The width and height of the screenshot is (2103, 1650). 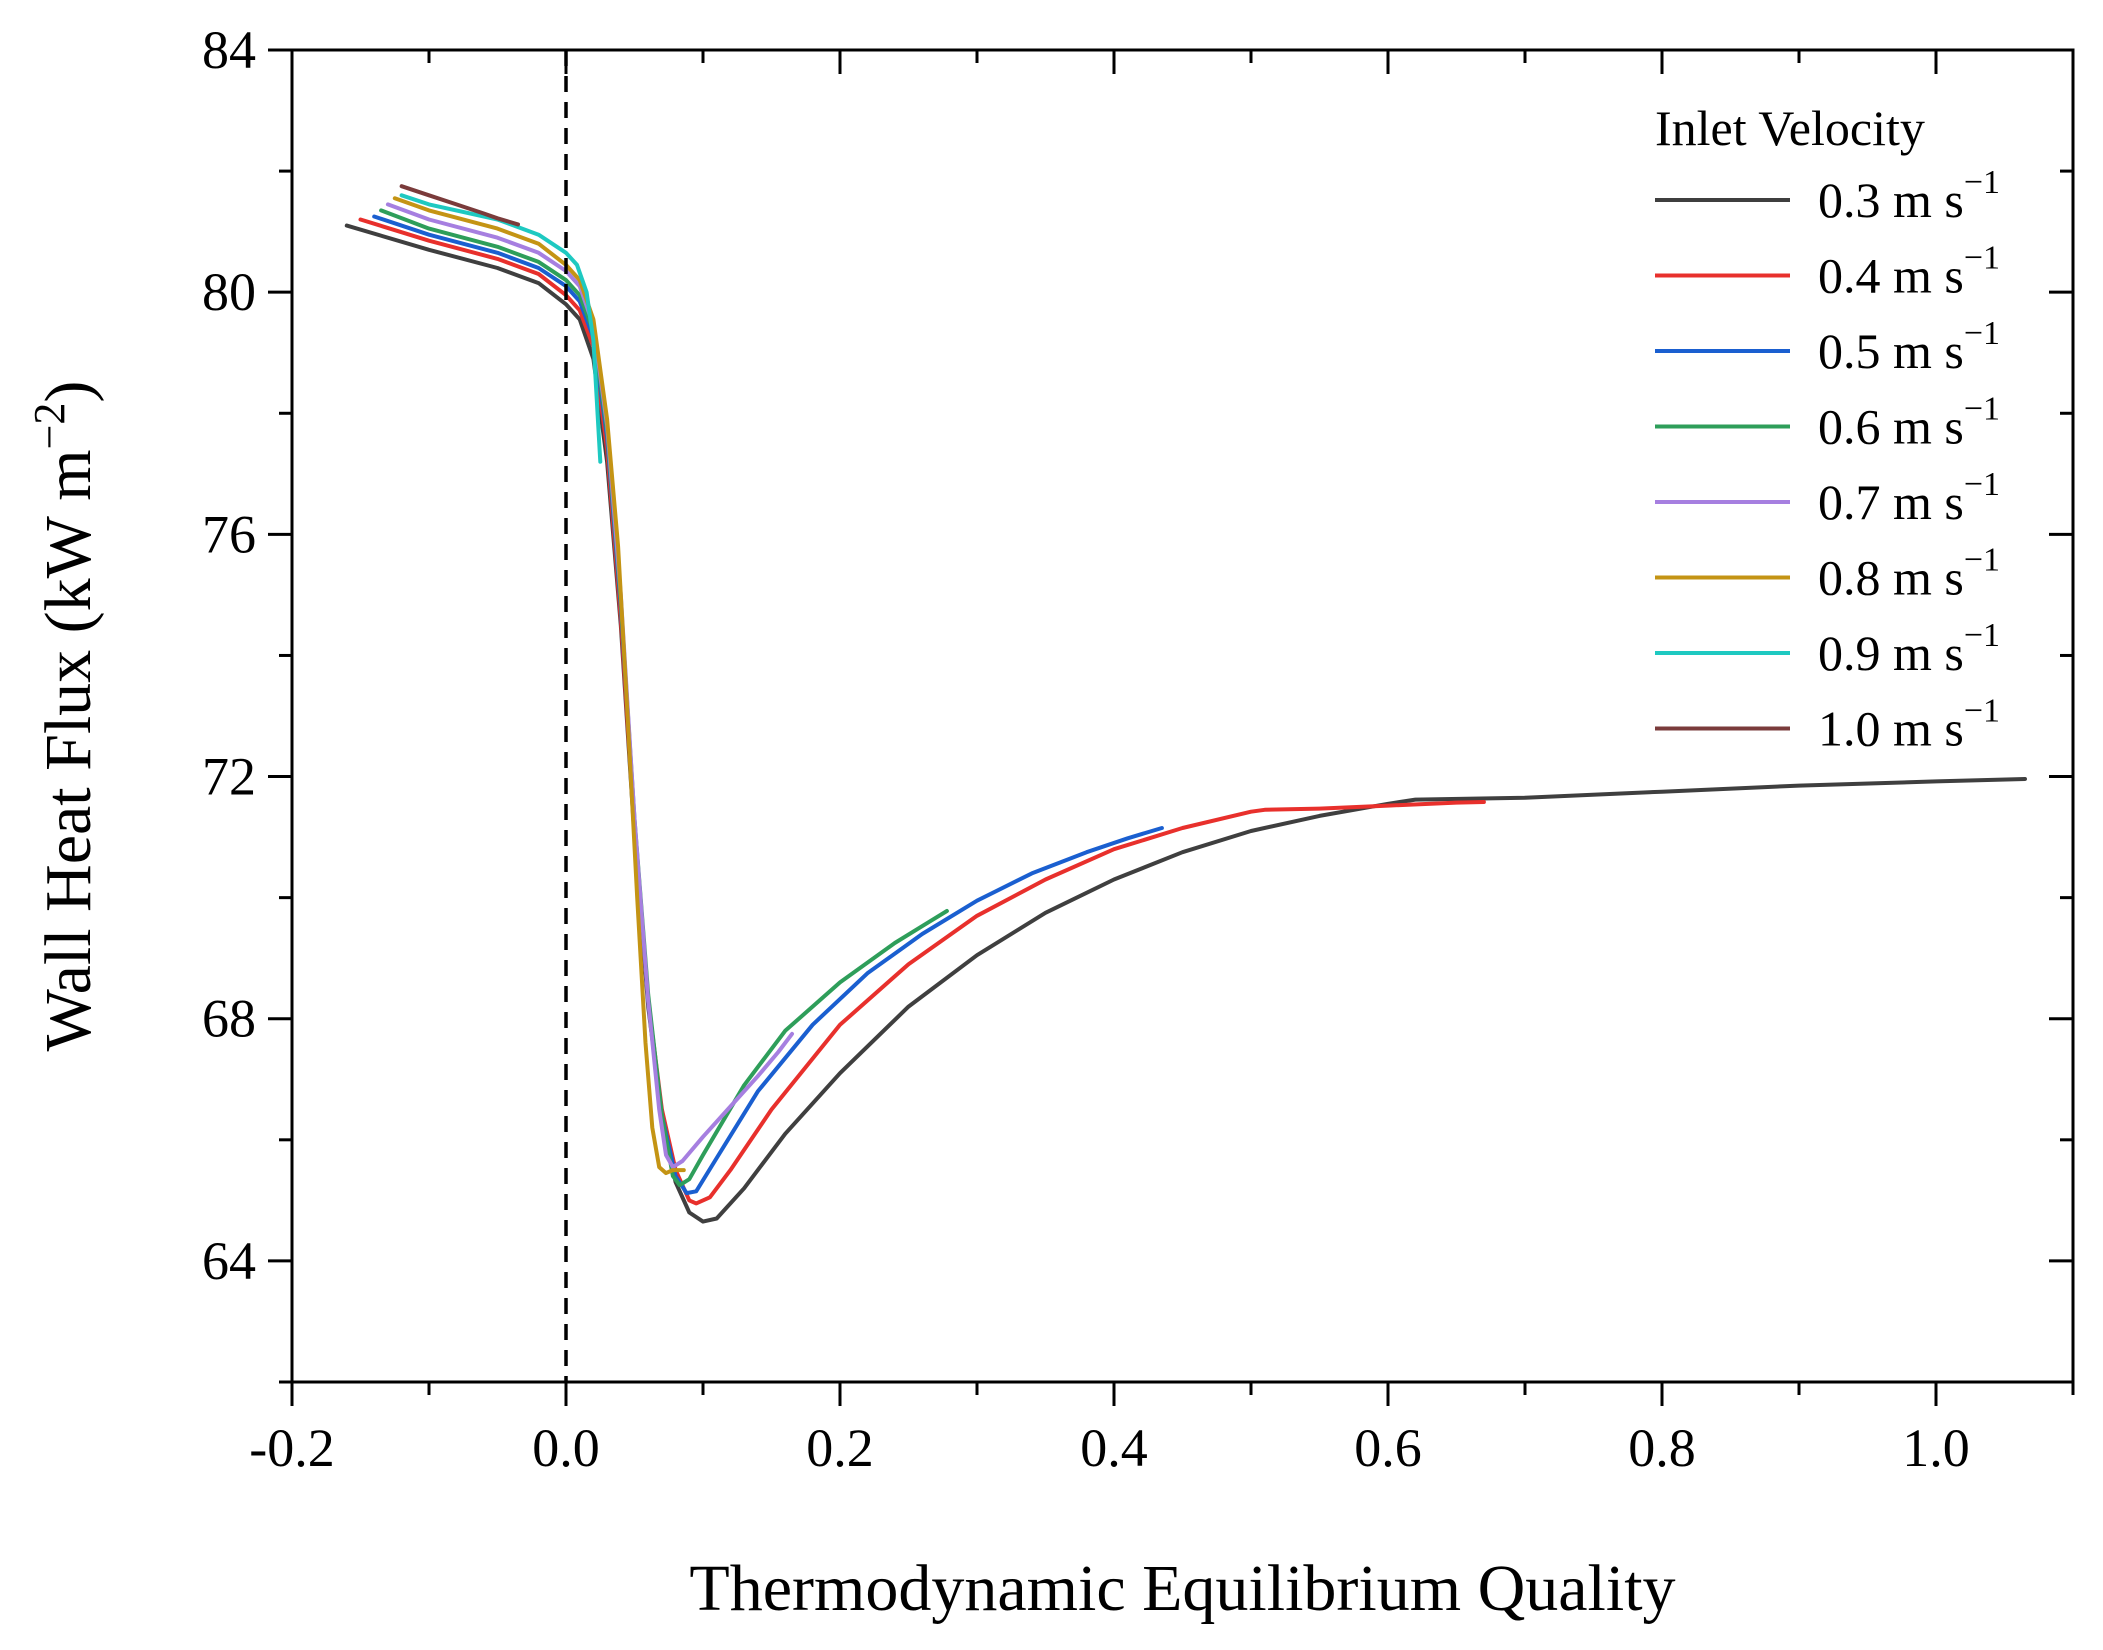 What do you see at coordinates (1909, 649) in the screenshot?
I see `legend-label-0-9: 0.9 m s−1` at bounding box center [1909, 649].